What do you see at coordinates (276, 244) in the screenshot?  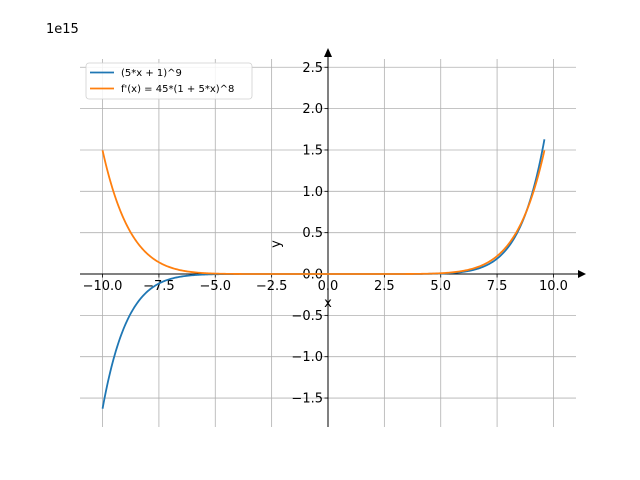 I see `y-axis-title: y` at bounding box center [276, 244].